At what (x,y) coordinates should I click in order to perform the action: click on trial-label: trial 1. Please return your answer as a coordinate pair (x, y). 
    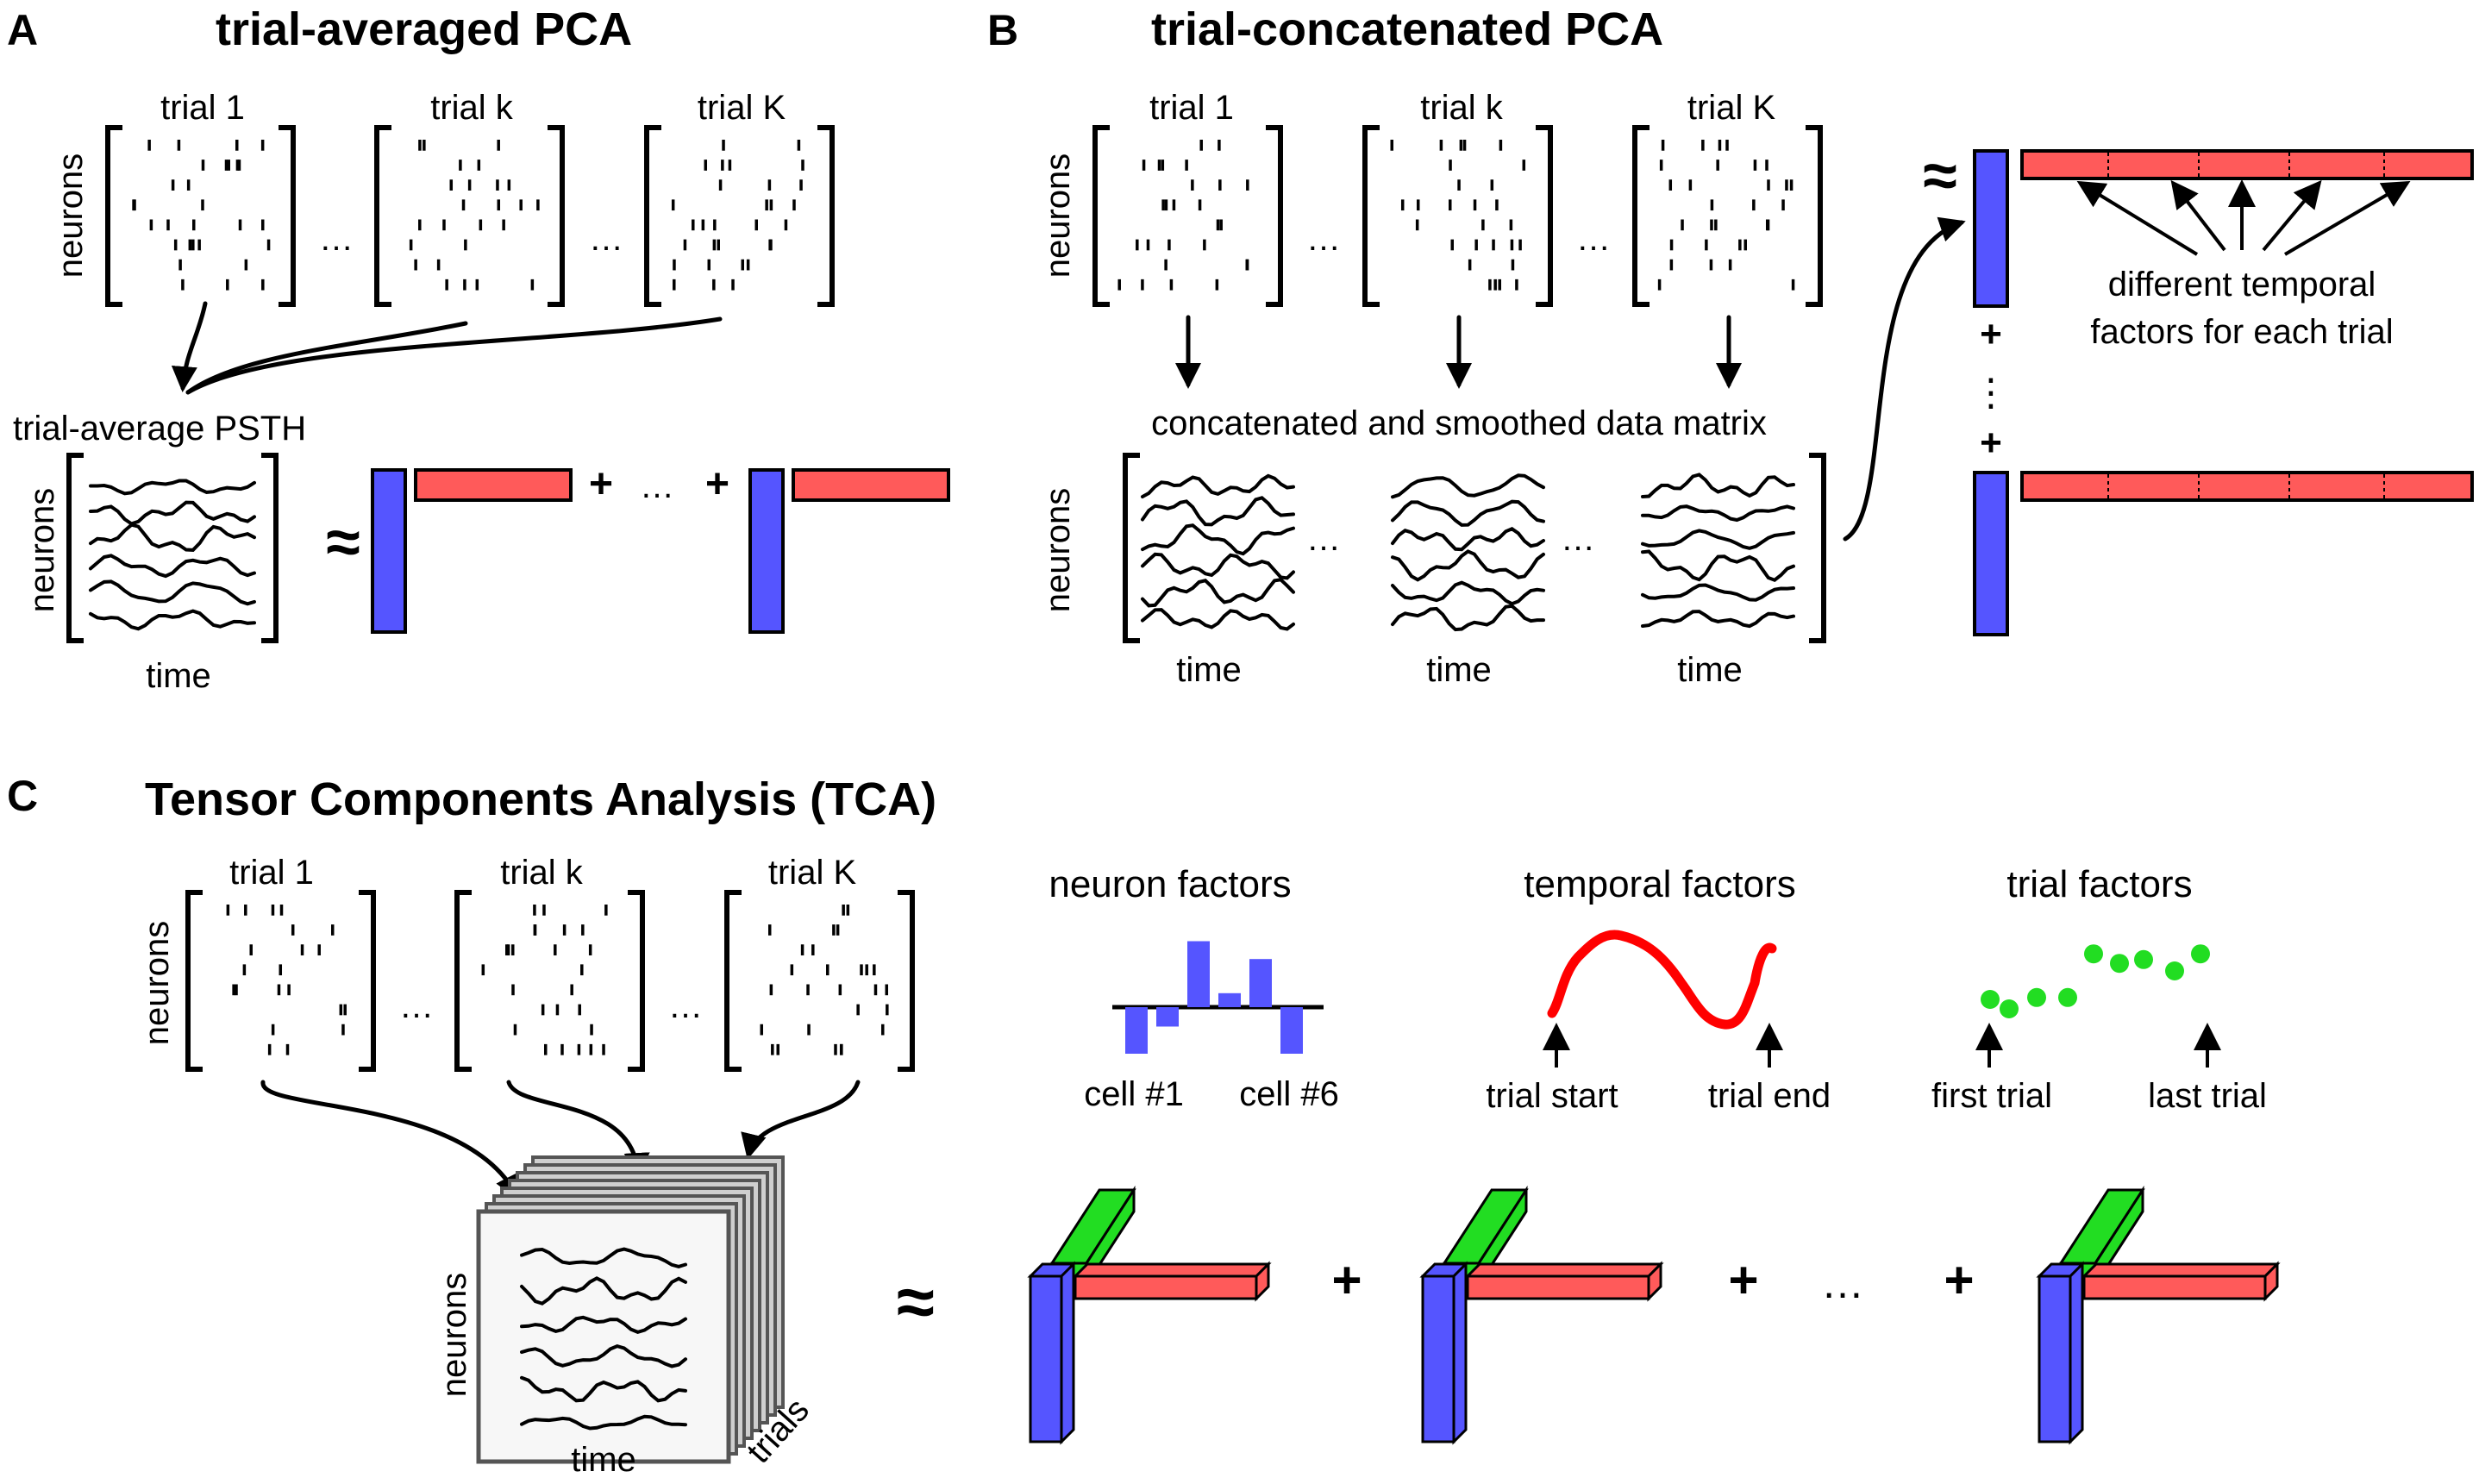
    Looking at the image, I should click on (271, 873).